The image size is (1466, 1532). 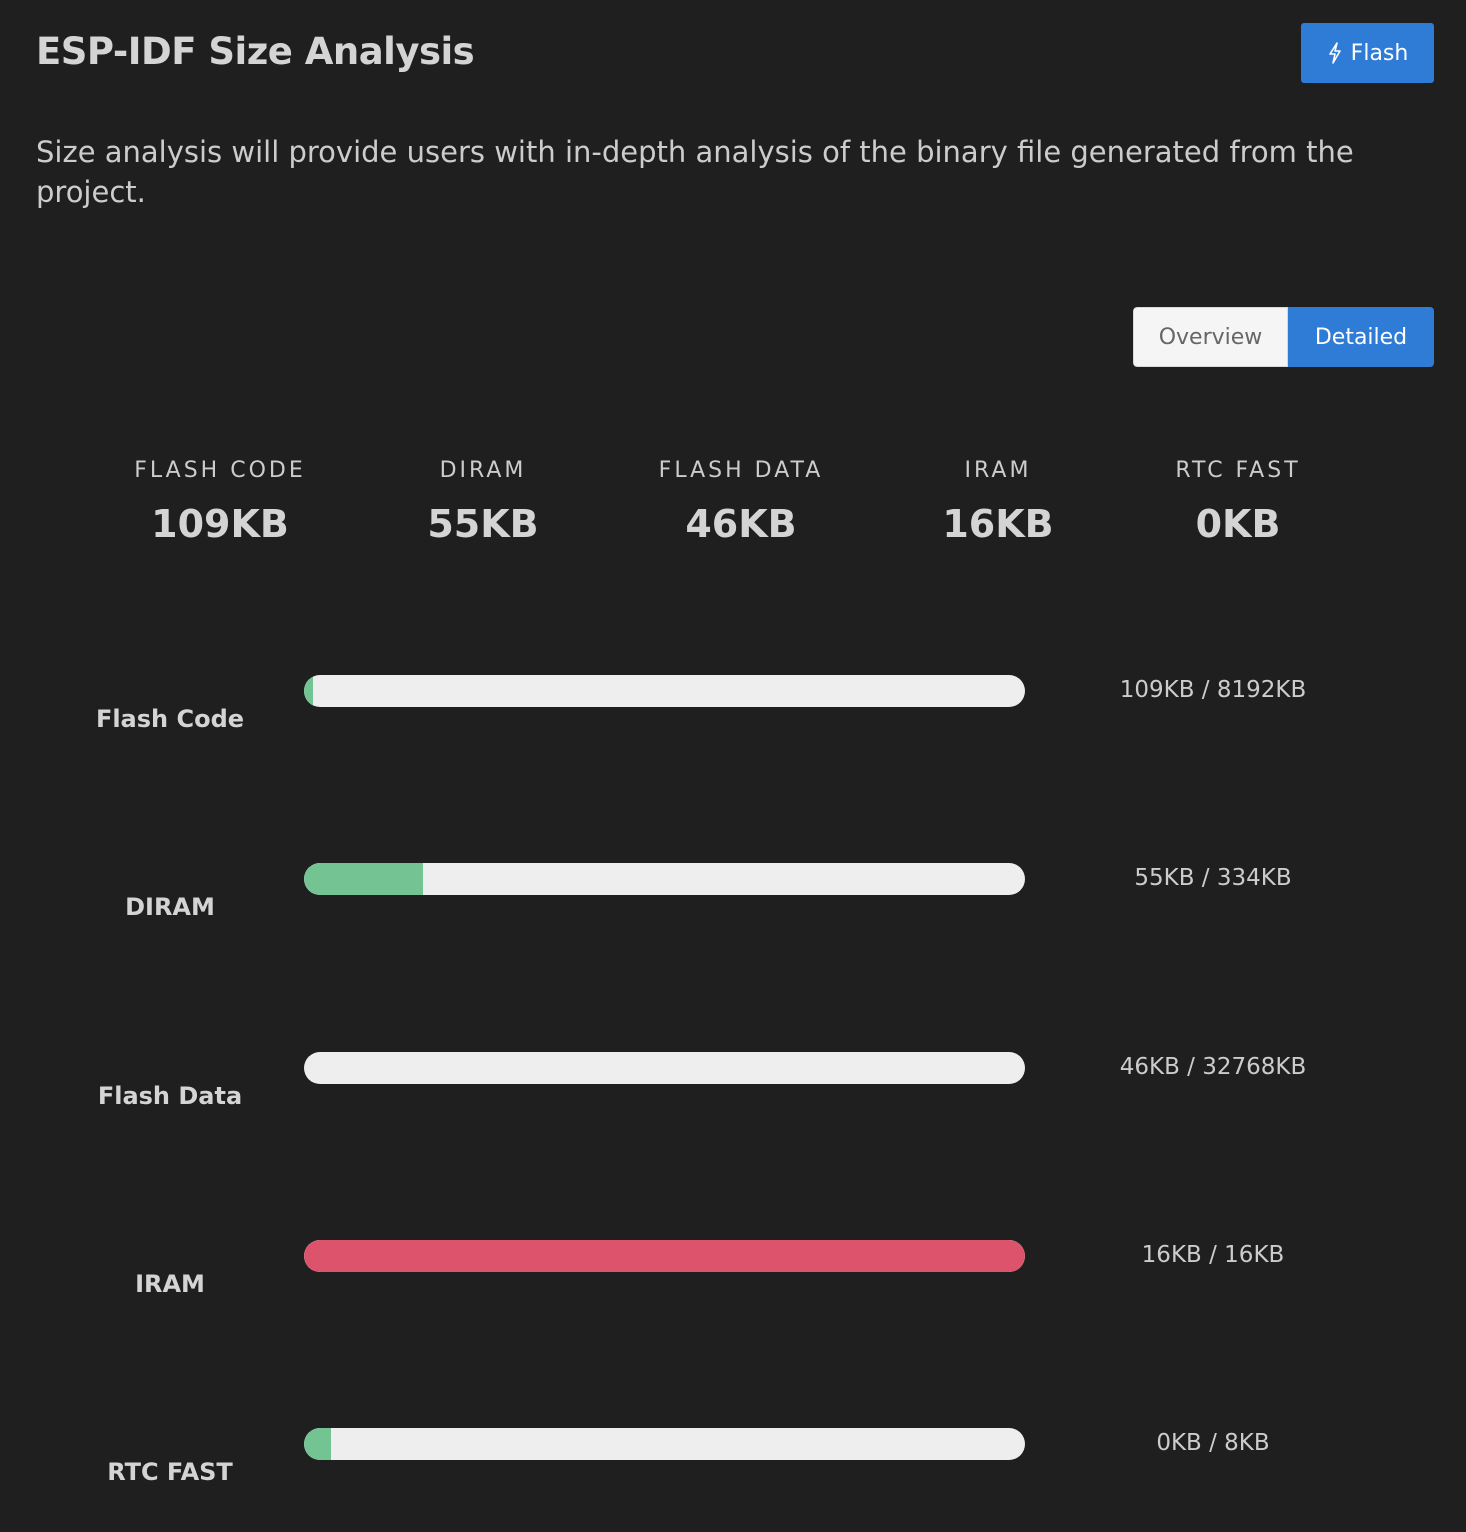 I want to click on usage-value: 55KB / 334KB, so click(x=1213, y=878).